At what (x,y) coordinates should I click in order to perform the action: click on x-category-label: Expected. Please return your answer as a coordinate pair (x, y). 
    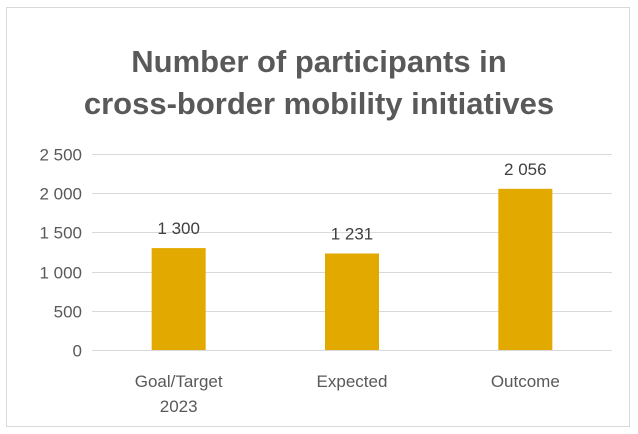
    Looking at the image, I should click on (352, 381).